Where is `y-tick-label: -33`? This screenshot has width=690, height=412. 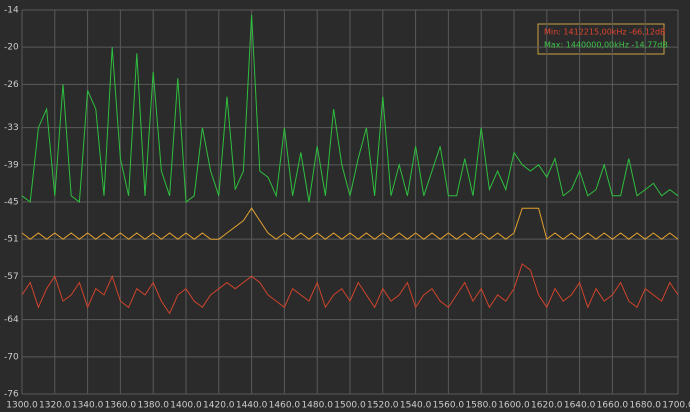
y-tick-label: -33 is located at coordinates (11, 128).